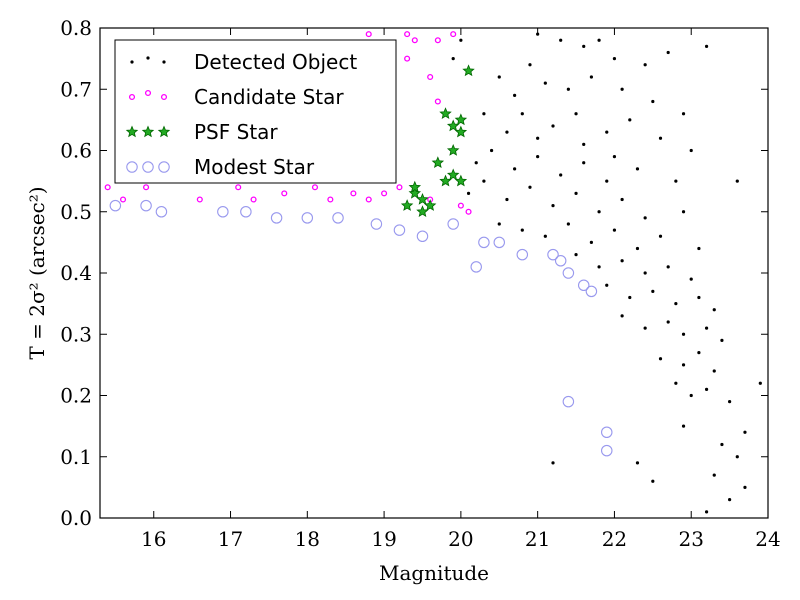 The image size is (800, 600). I want to click on x-tick-label: 16, so click(153, 539).